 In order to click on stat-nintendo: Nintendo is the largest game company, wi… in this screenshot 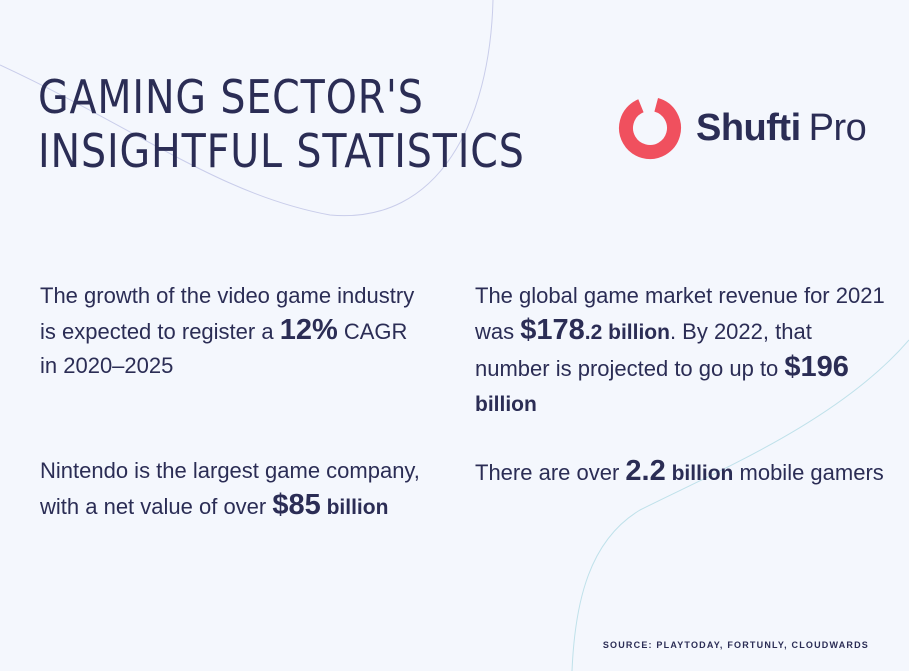, I will do `click(235, 489)`.